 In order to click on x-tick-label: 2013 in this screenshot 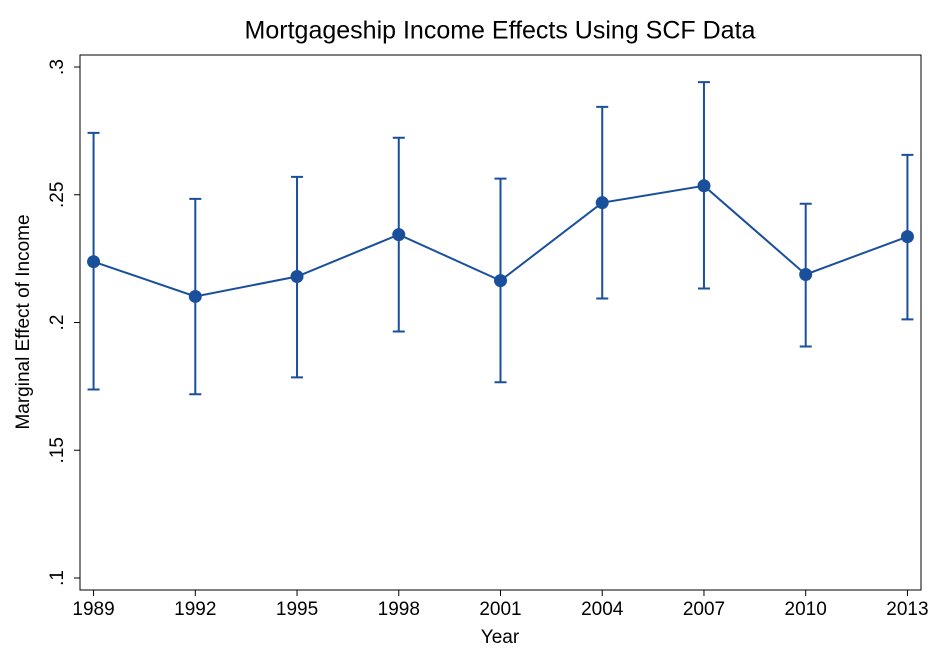, I will do `click(907, 609)`.